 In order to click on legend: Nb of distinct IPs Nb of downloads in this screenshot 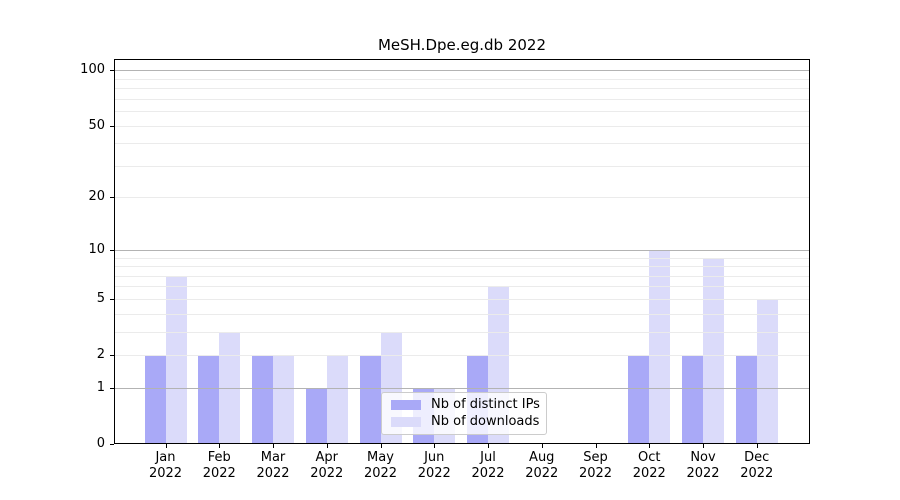, I will do `click(464, 413)`.